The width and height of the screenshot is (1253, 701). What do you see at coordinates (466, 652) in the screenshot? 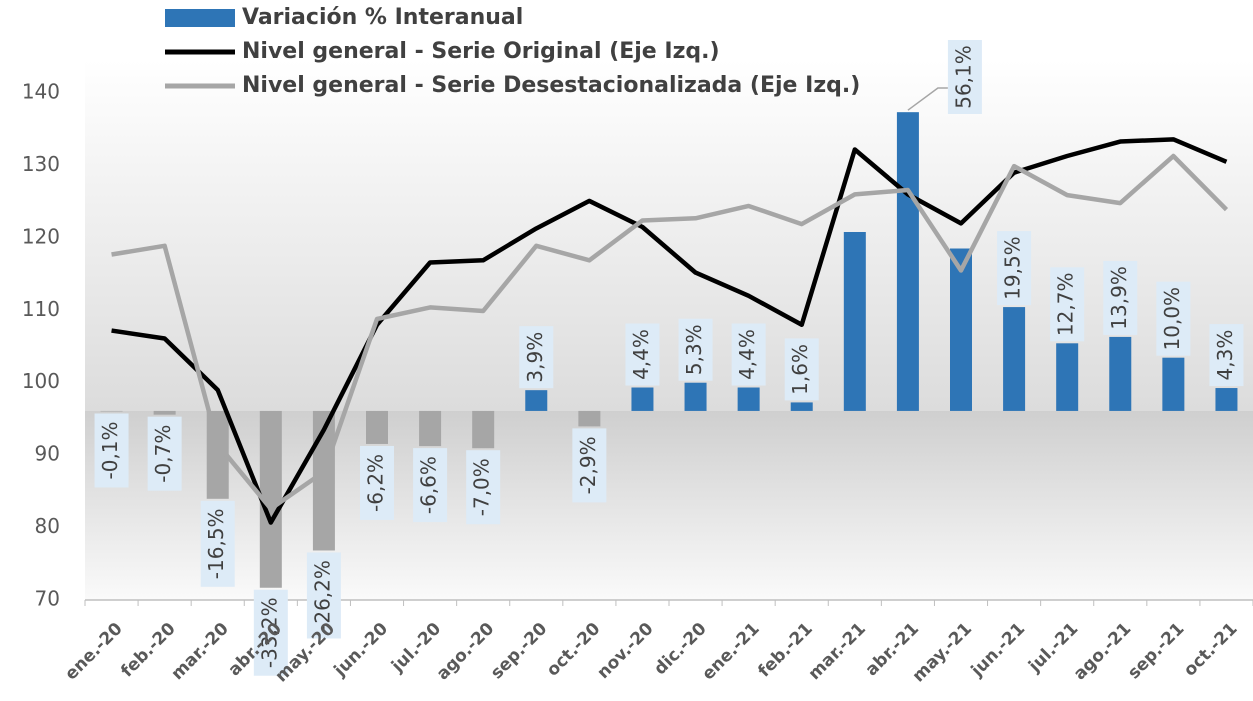
I see `x-tick-label: ago.-20` at bounding box center [466, 652].